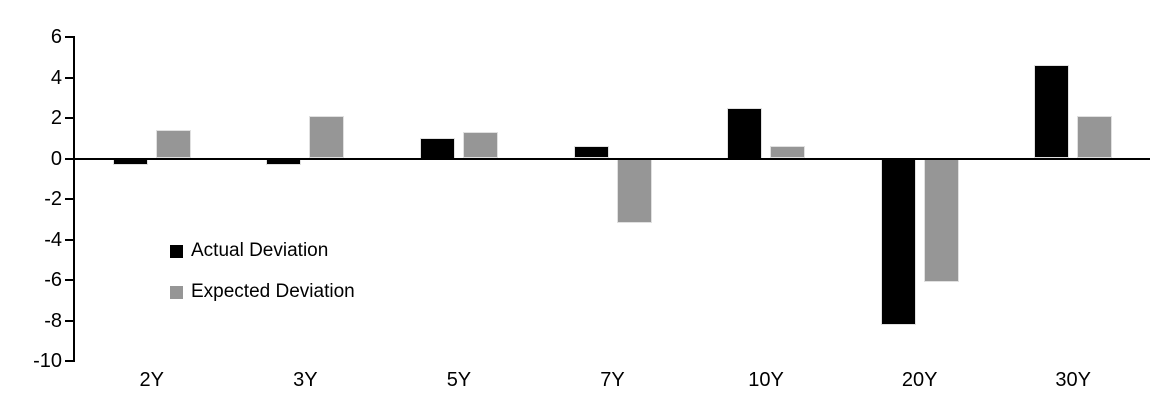 This screenshot has height=412, width=1152. I want to click on x-axis-label-5y: 5Y, so click(459, 380).